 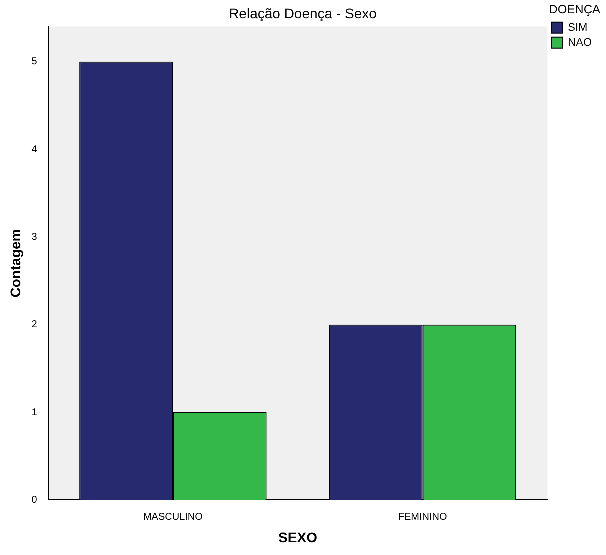 What do you see at coordinates (35, 237) in the screenshot?
I see `y-tick-label: 3` at bounding box center [35, 237].